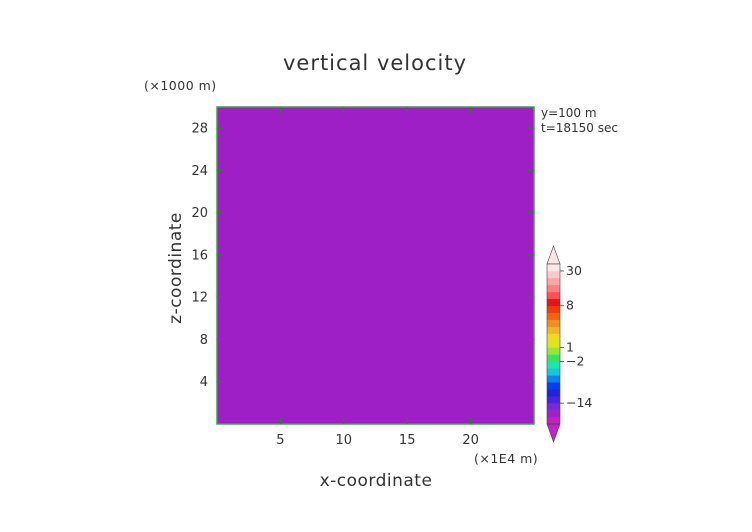 This screenshot has width=752, height=532. Describe the element at coordinates (553, 255) in the screenshot. I see `colorbar-max-arrow` at that location.